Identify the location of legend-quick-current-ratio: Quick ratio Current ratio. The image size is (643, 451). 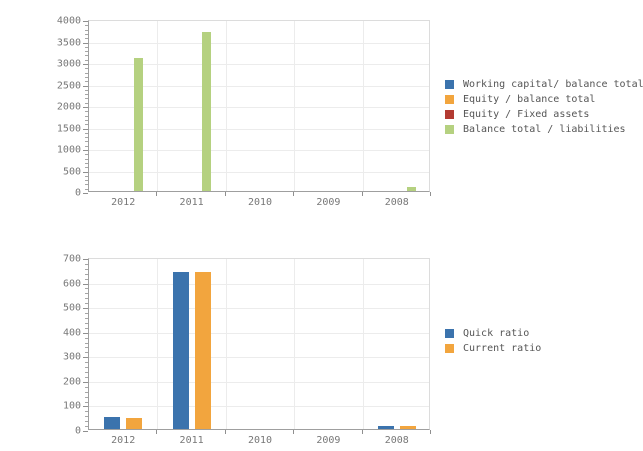
(493, 344).